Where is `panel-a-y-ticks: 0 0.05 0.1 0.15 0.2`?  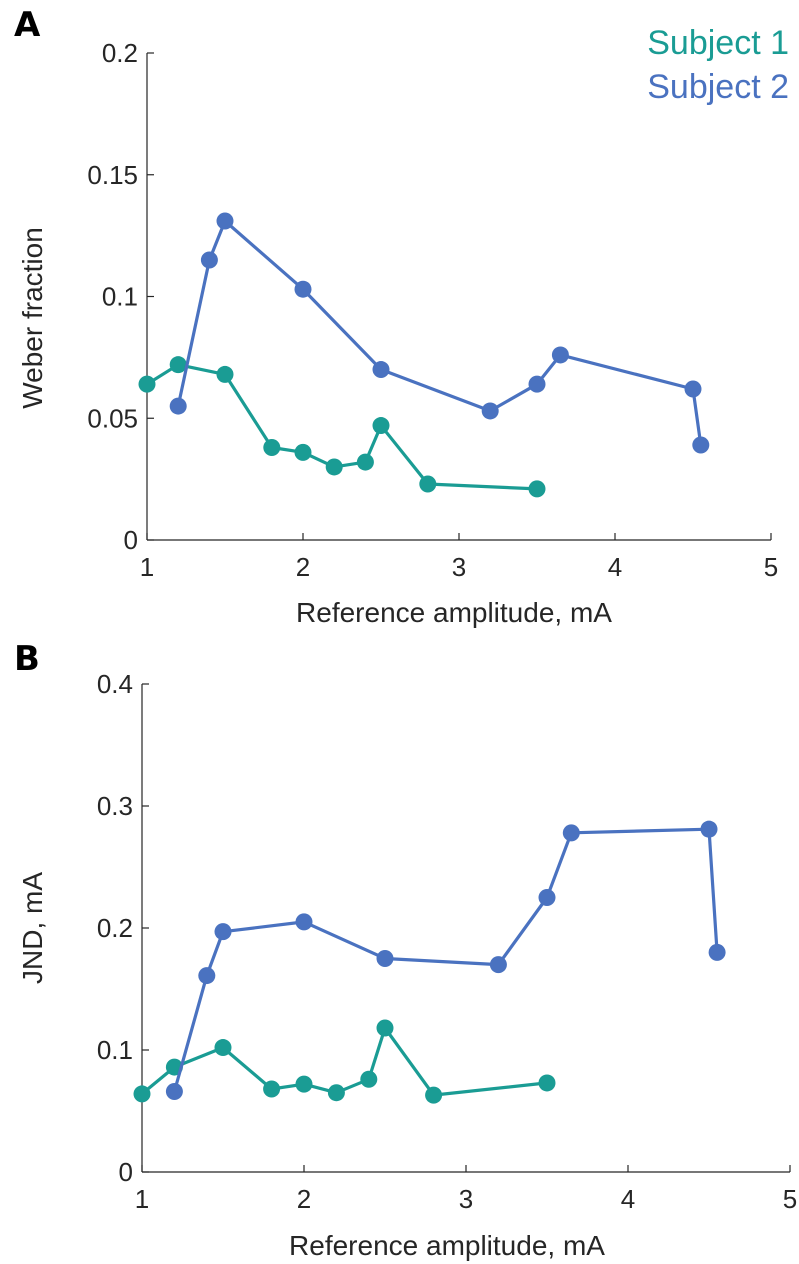
panel-a-y-ticks: 0 0.05 0.1 0.15 0.2 is located at coordinates (120, 296).